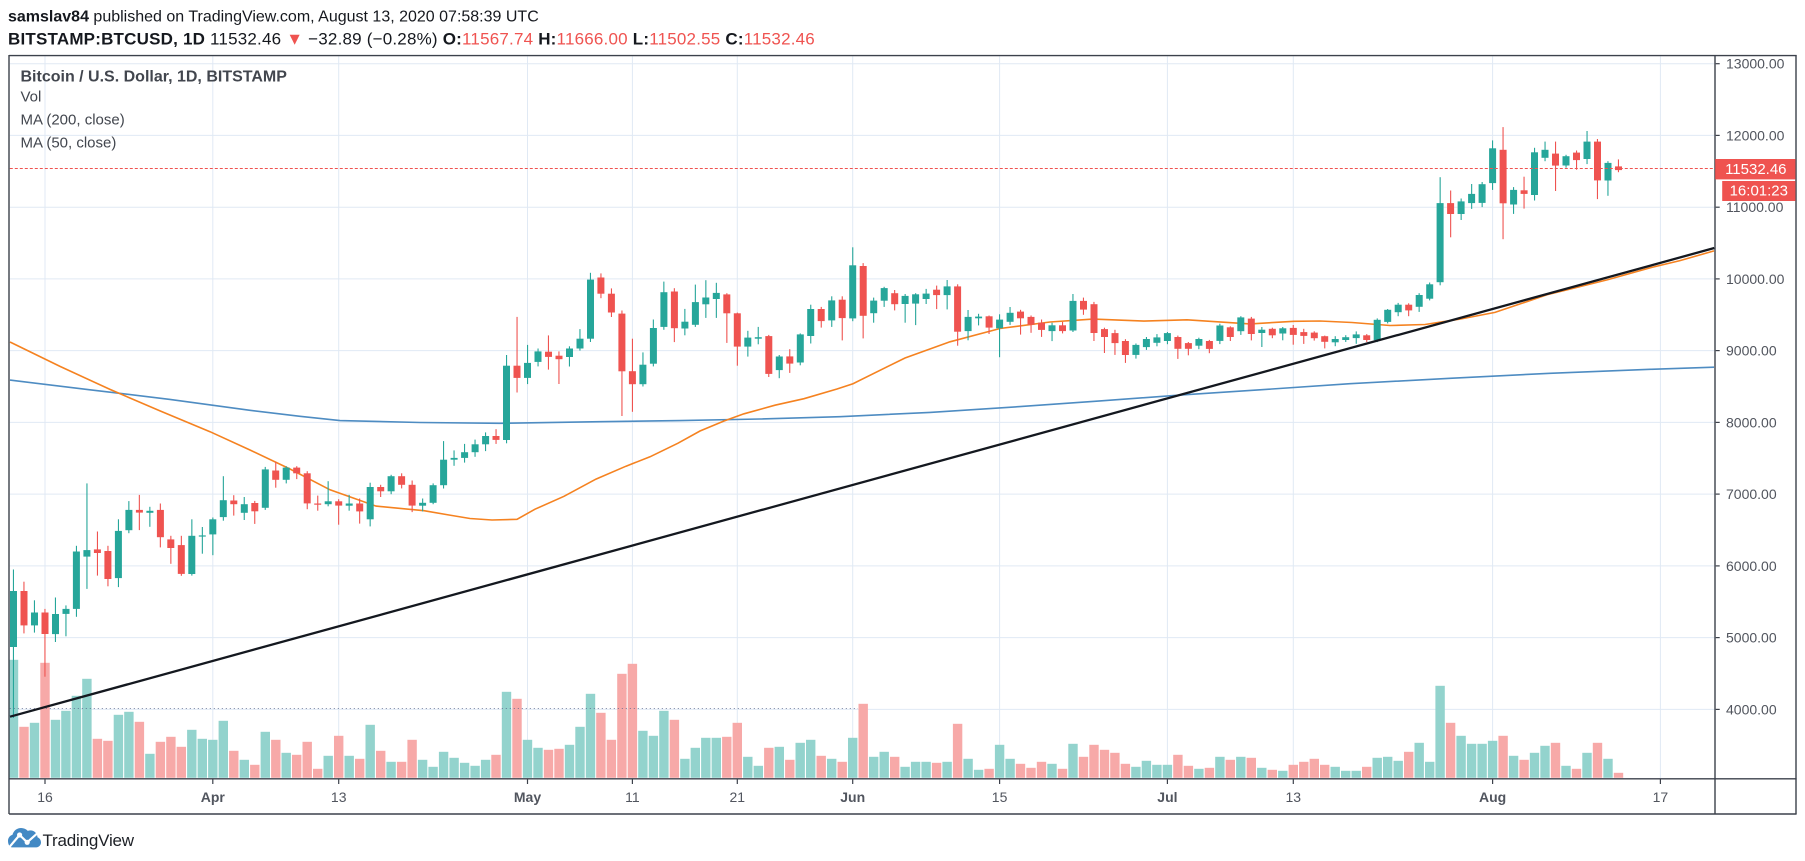 This screenshot has width=1805, height=861. What do you see at coordinates (1755, 207) in the screenshot?
I see `svg-text: 11000.00` at bounding box center [1755, 207].